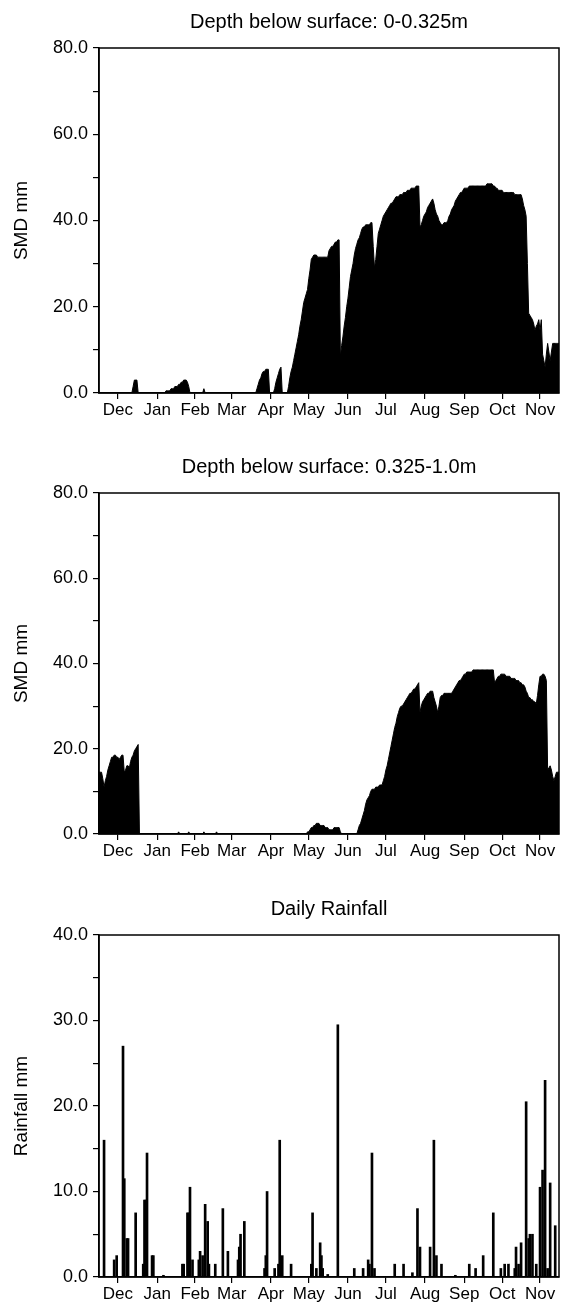 Image resolution: width=566 pixels, height=1304 pixels. What do you see at coordinates (329, 466) in the screenshot?
I see `chart-title: Depth below surface: 0.325-1.0m` at bounding box center [329, 466].